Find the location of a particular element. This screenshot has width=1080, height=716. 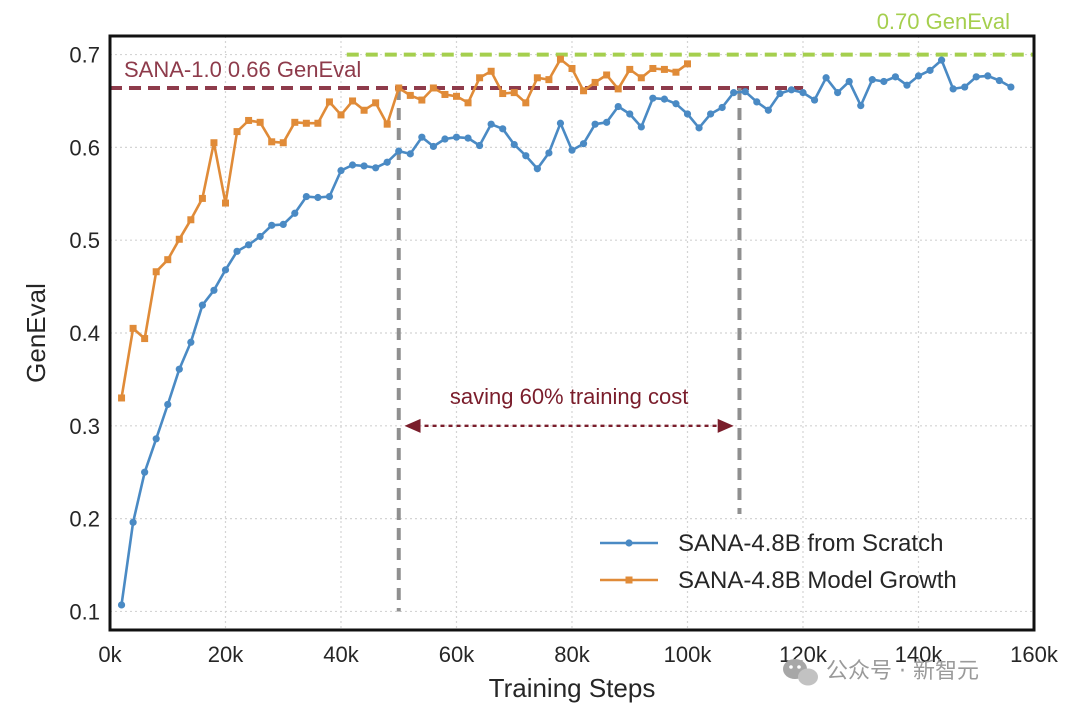

x-tick-label: 140k is located at coordinates (919, 654).